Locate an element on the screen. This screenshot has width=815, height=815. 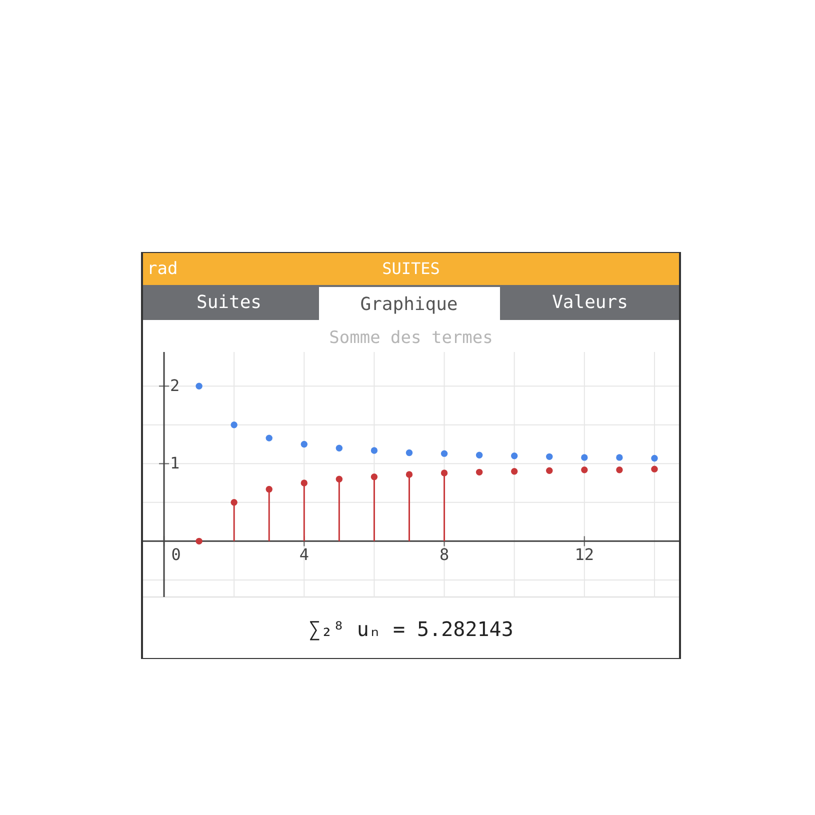
text: rad is located at coordinates (162, 269).